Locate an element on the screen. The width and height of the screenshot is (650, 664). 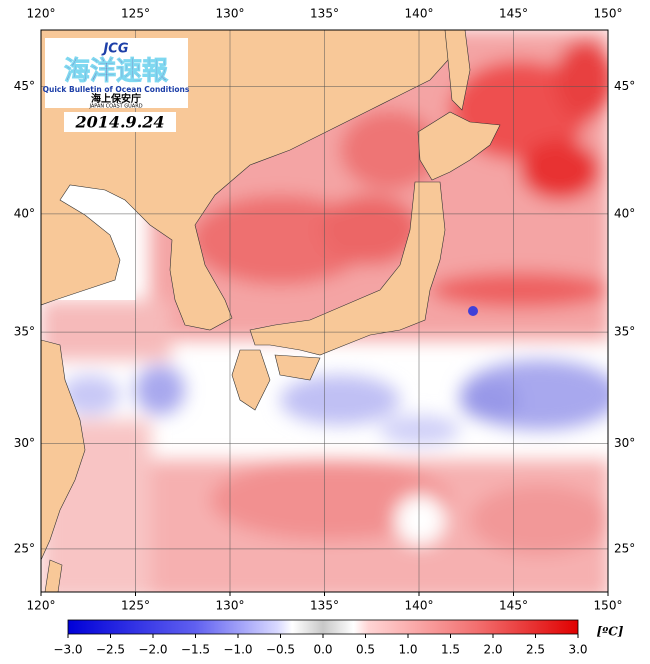
colorbar-tick-label: 3.0 is located at coordinates (577, 650).